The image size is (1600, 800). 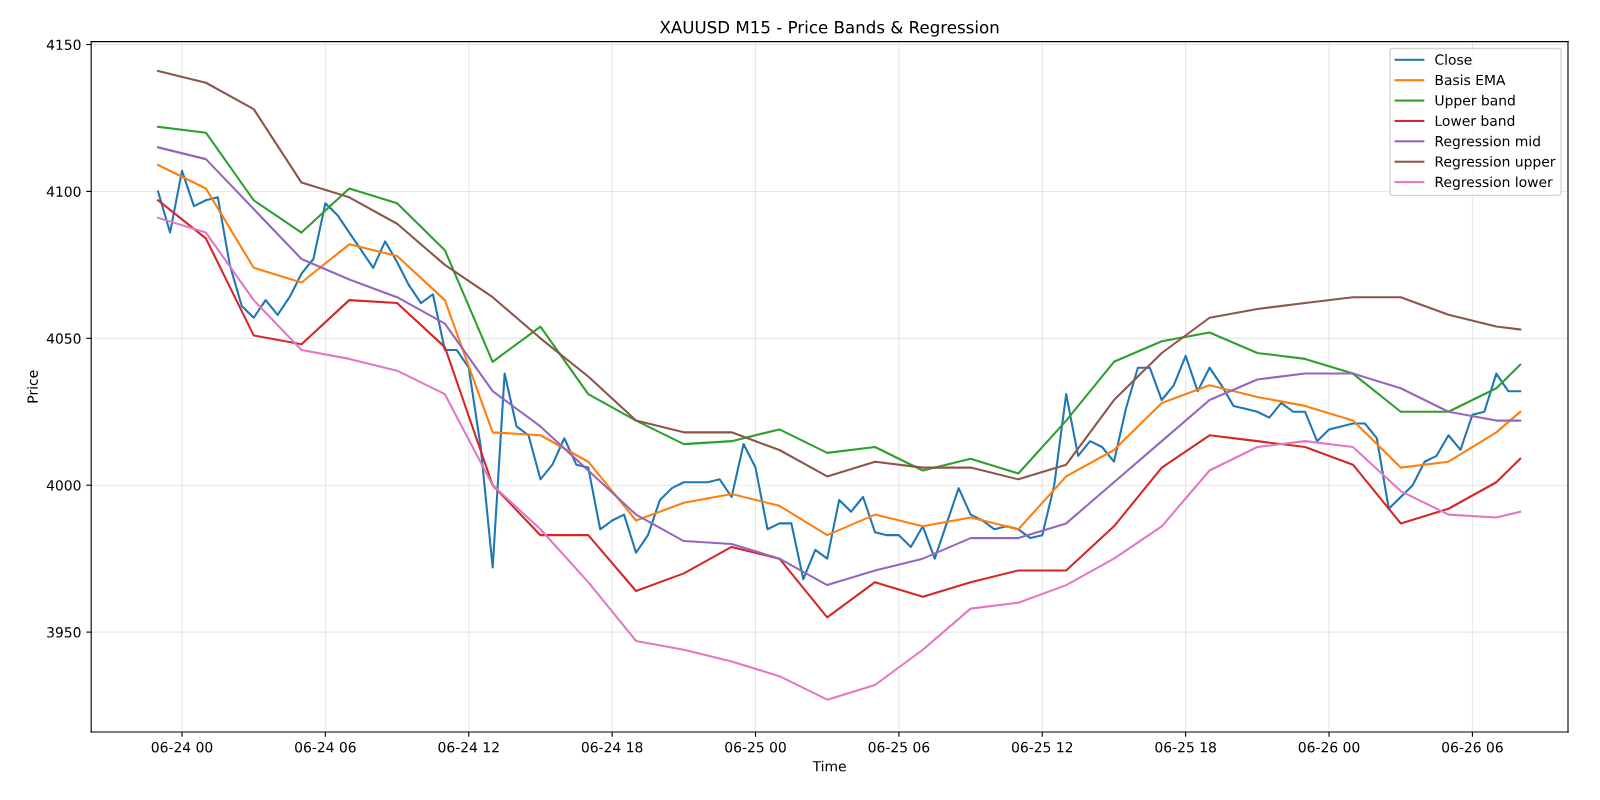 What do you see at coordinates (1494, 183) in the screenshot?
I see `legend-label: Regression lower` at bounding box center [1494, 183].